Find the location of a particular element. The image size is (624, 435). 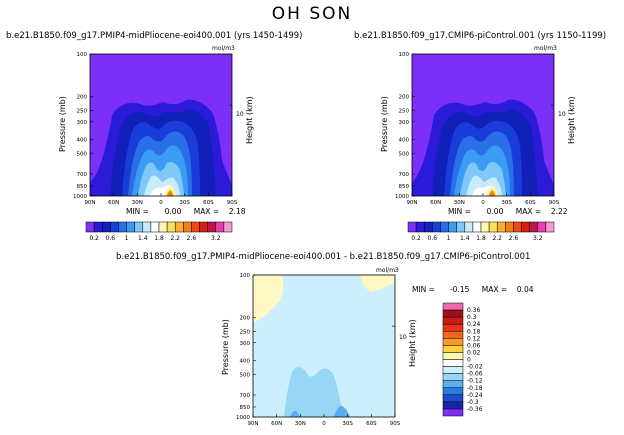

right-min-label: MIN = is located at coordinates (459, 211).